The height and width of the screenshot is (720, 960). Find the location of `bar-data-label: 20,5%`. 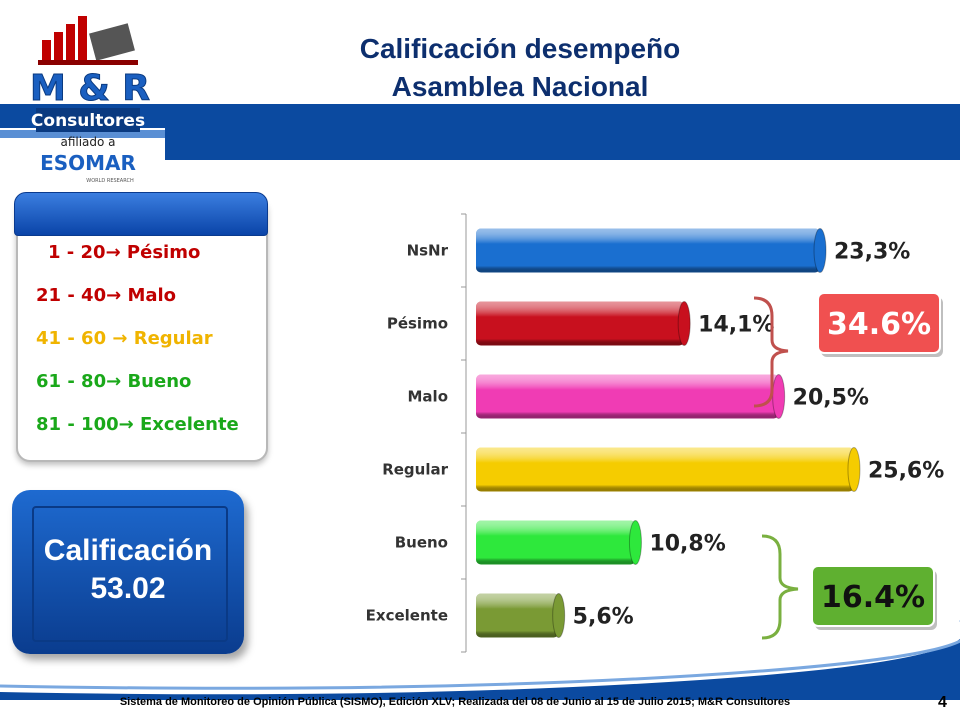

bar-data-label: 20,5% is located at coordinates (831, 398).